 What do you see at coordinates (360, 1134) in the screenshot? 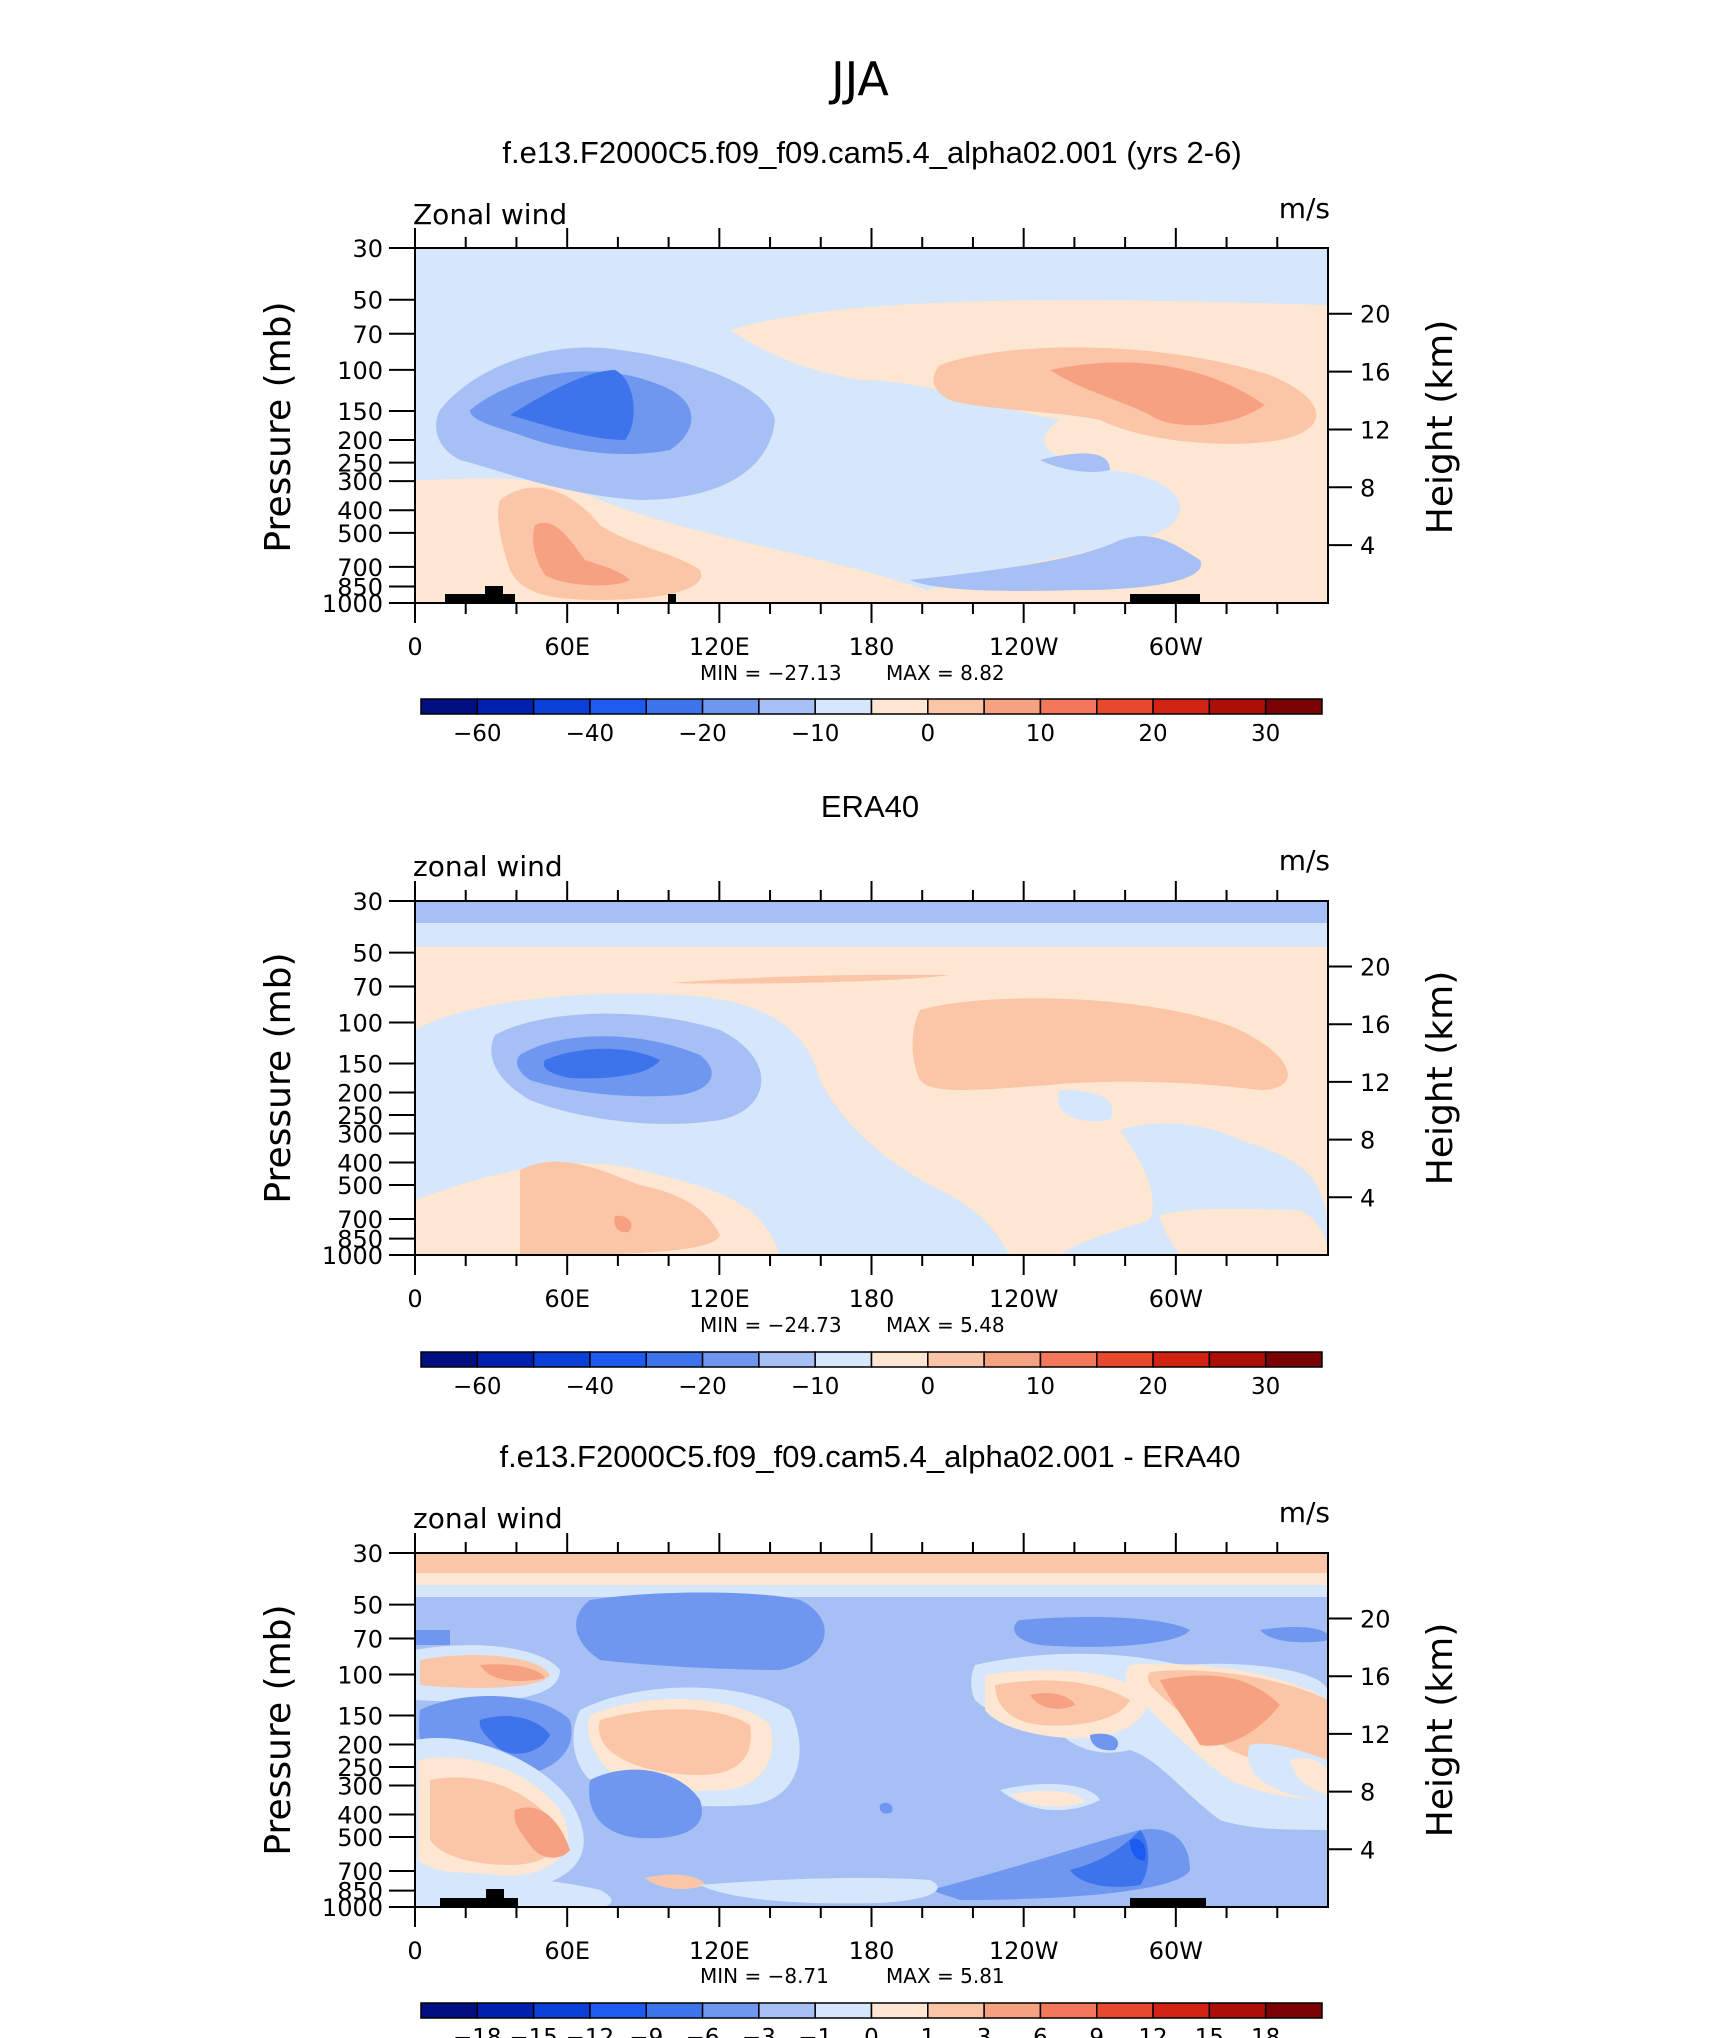
I see `y-tick-label: 300` at bounding box center [360, 1134].